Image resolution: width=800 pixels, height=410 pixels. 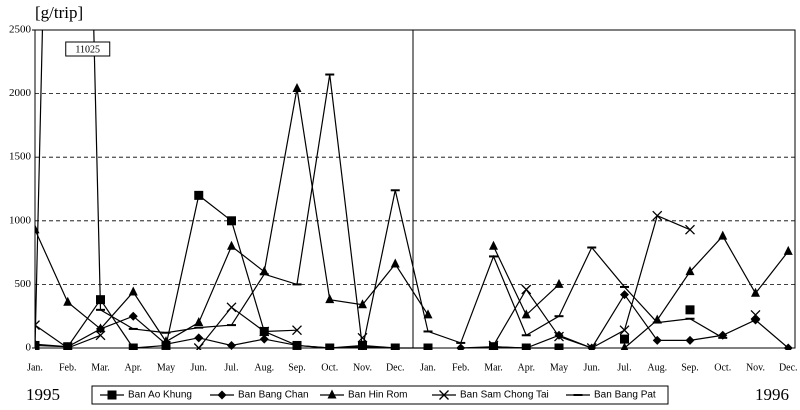 I want to click on series-line, so click(x=412, y=321).